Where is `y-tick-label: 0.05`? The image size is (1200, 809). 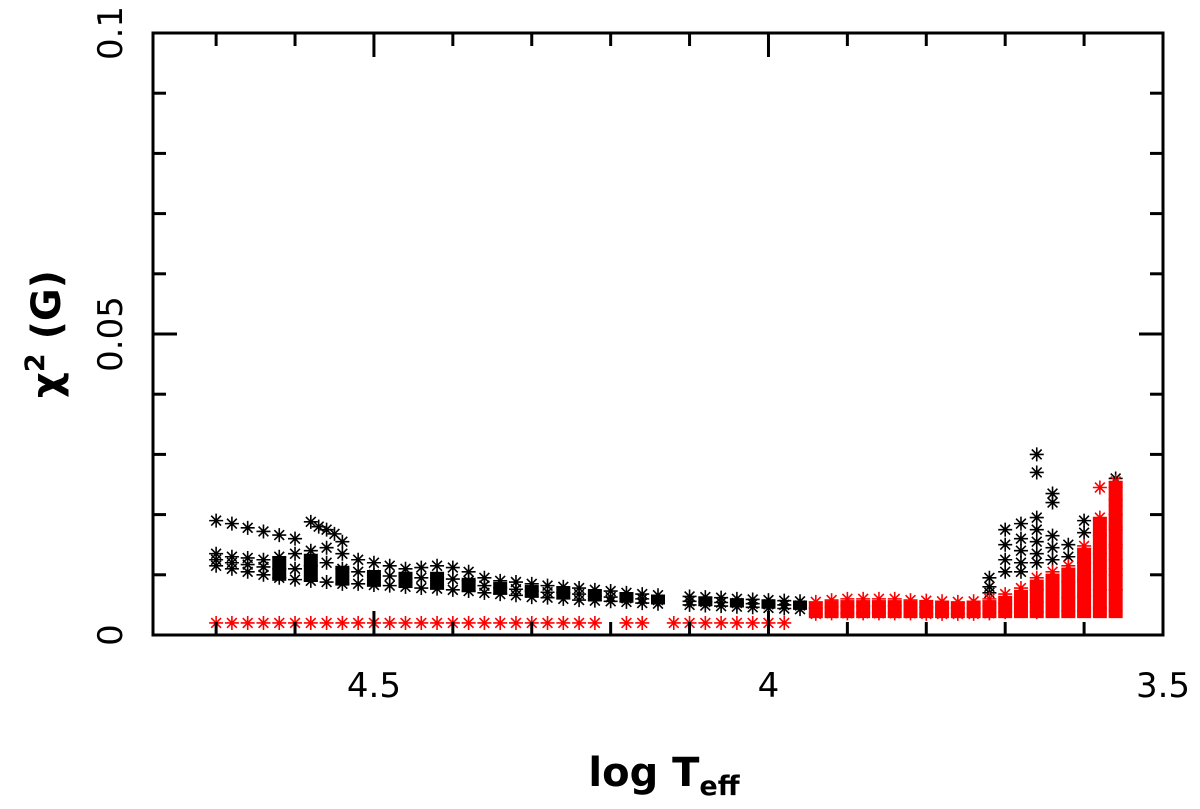
y-tick-label: 0.05 is located at coordinates (111, 334).